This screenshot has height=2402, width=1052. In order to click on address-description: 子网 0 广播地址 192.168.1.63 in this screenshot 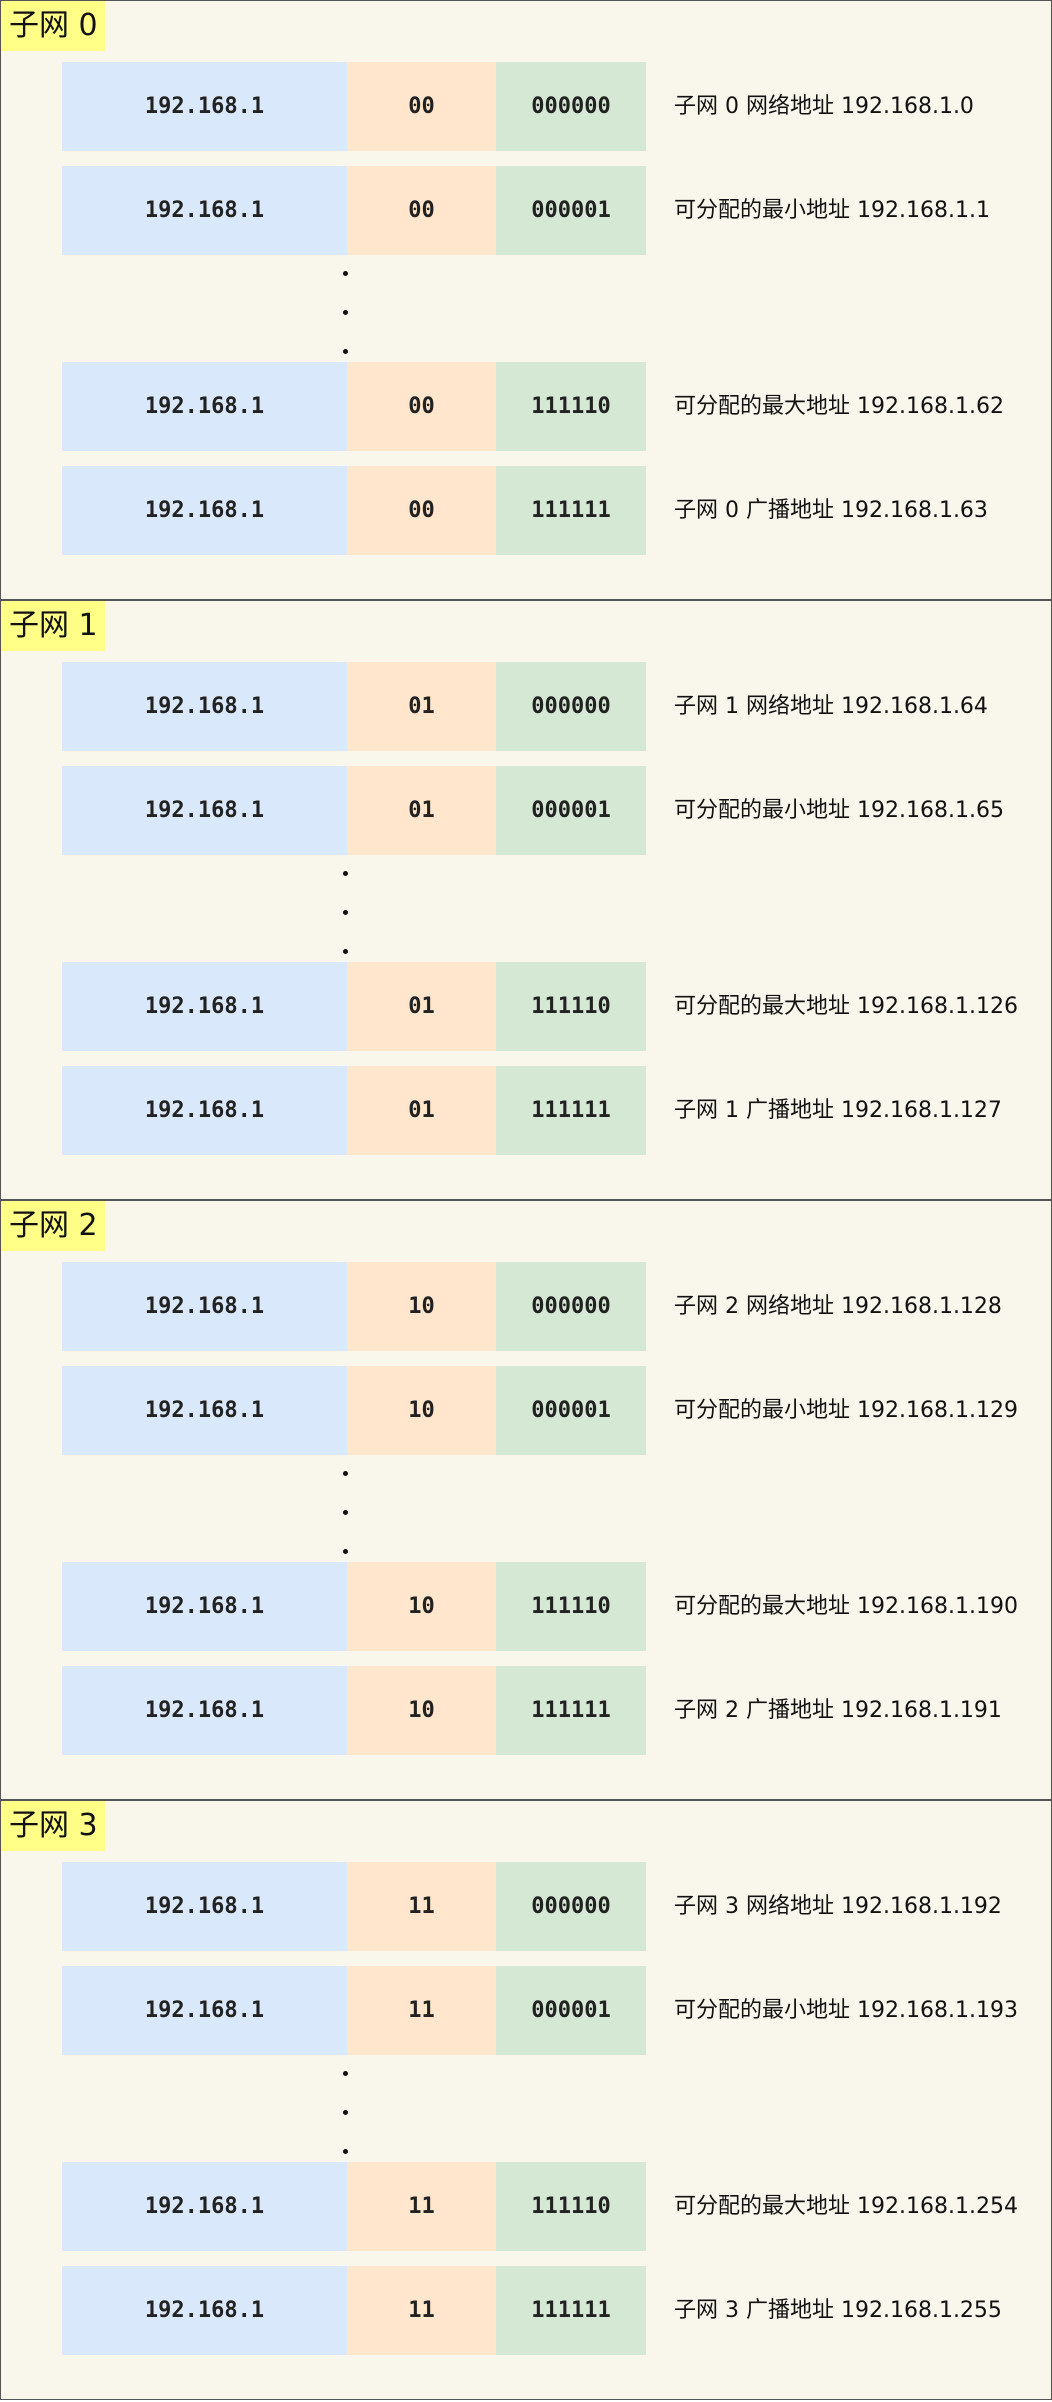, I will do `click(831, 510)`.